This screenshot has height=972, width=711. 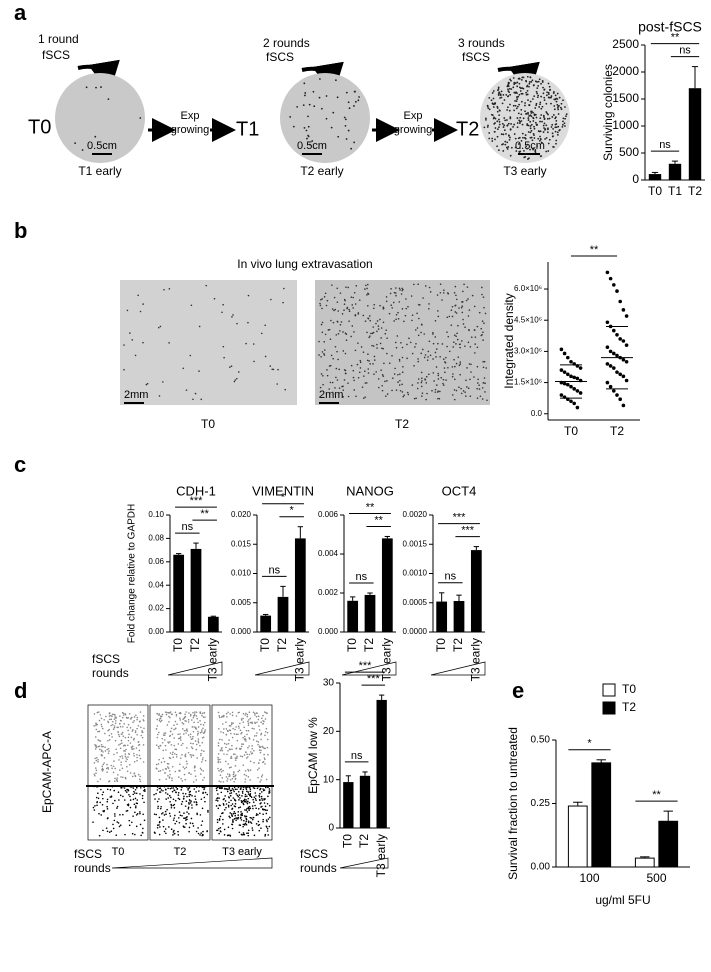 What do you see at coordinates (156, 631) in the screenshot?
I see `y-tick-label: 0.00` at bounding box center [156, 631].